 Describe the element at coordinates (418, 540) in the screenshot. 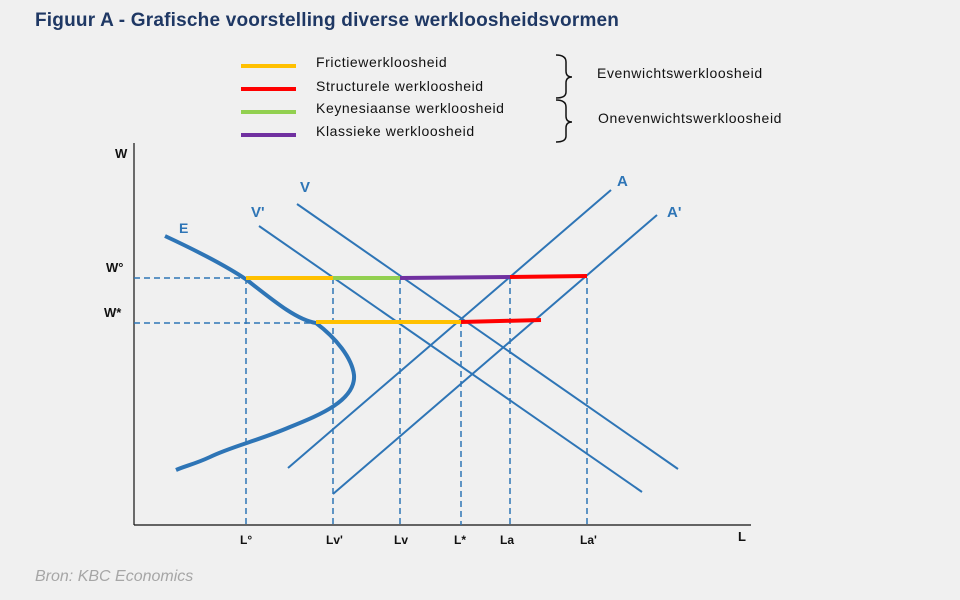

I see `x-tick-labels: L° Lv' Lv L* La La'` at that location.